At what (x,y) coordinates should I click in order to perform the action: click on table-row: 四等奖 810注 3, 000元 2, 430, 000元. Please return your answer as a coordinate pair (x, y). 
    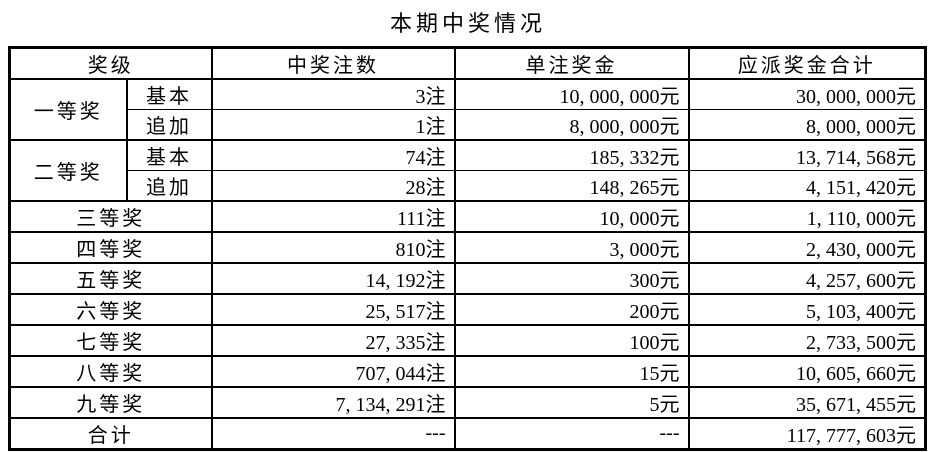
    Looking at the image, I should click on (467, 247).